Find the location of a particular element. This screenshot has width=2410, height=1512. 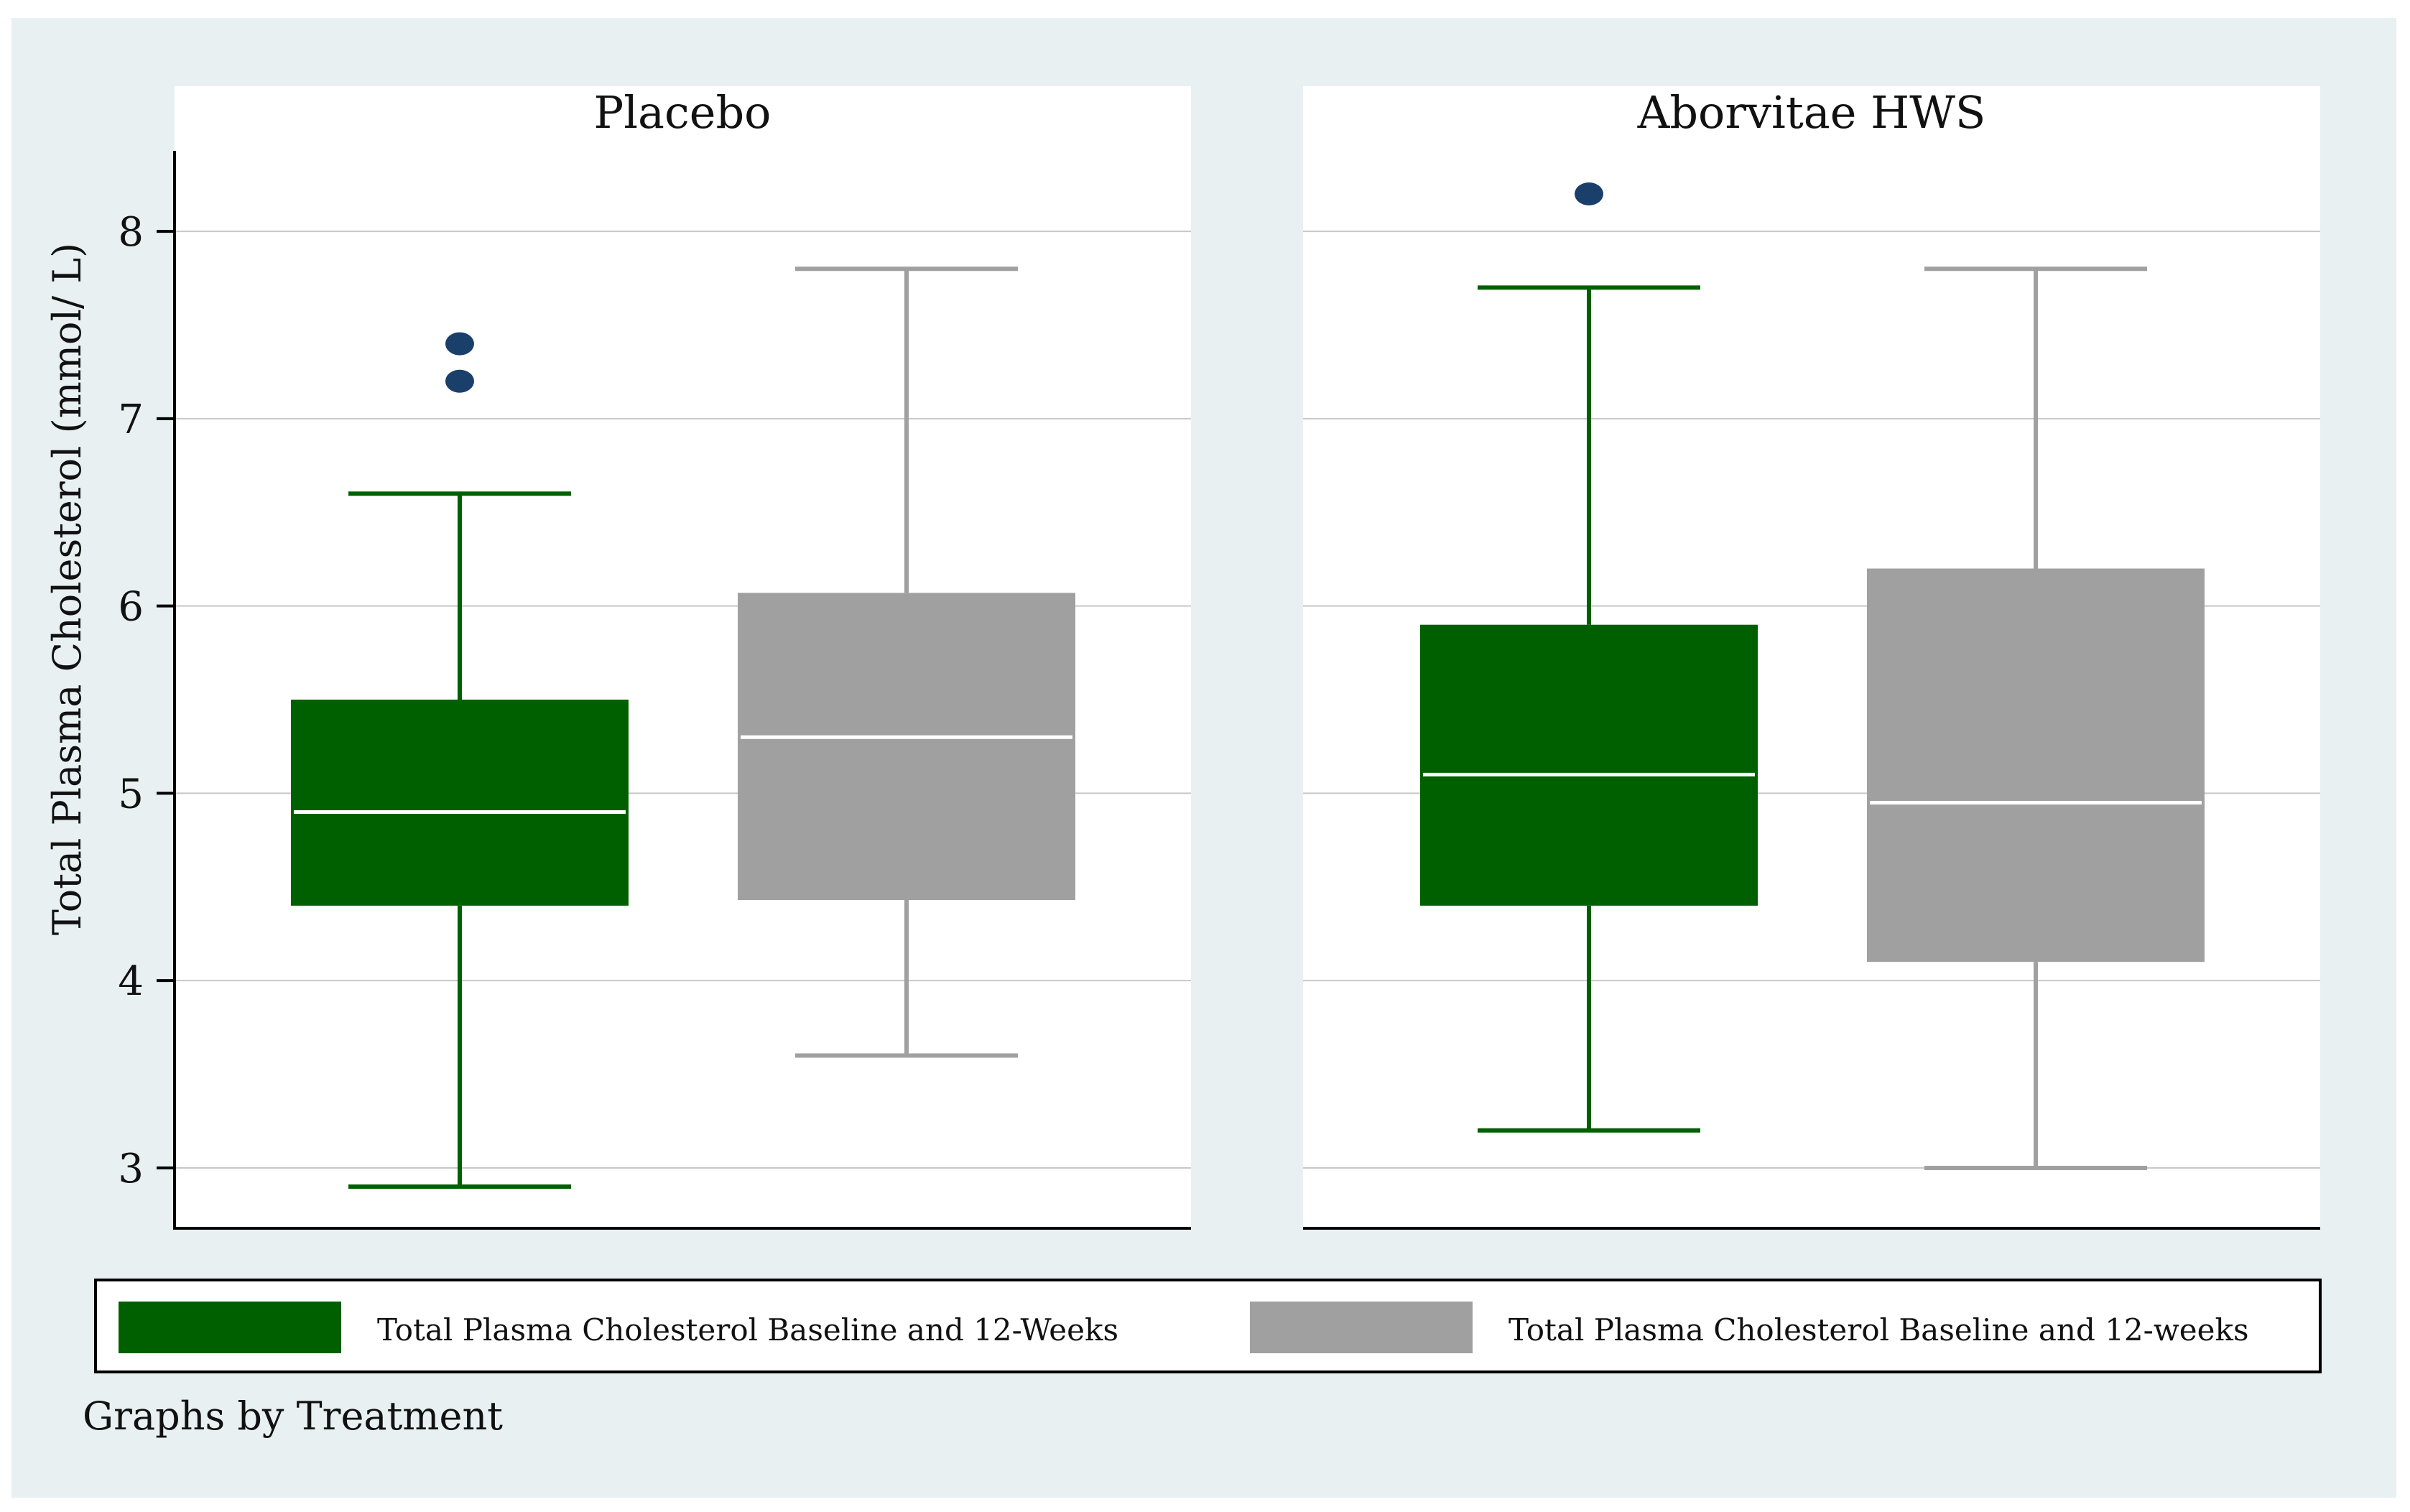

legend-swatch-green is located at coordinates (230, 1327).